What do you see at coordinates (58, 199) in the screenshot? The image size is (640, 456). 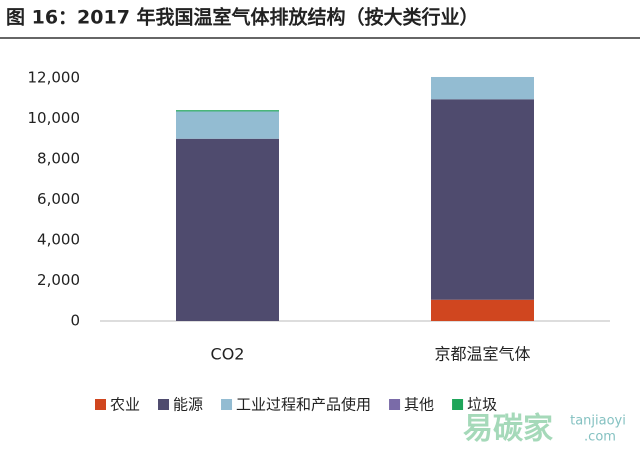 I see `y-tick-label: 6,000` at bounding box center [58, 199].